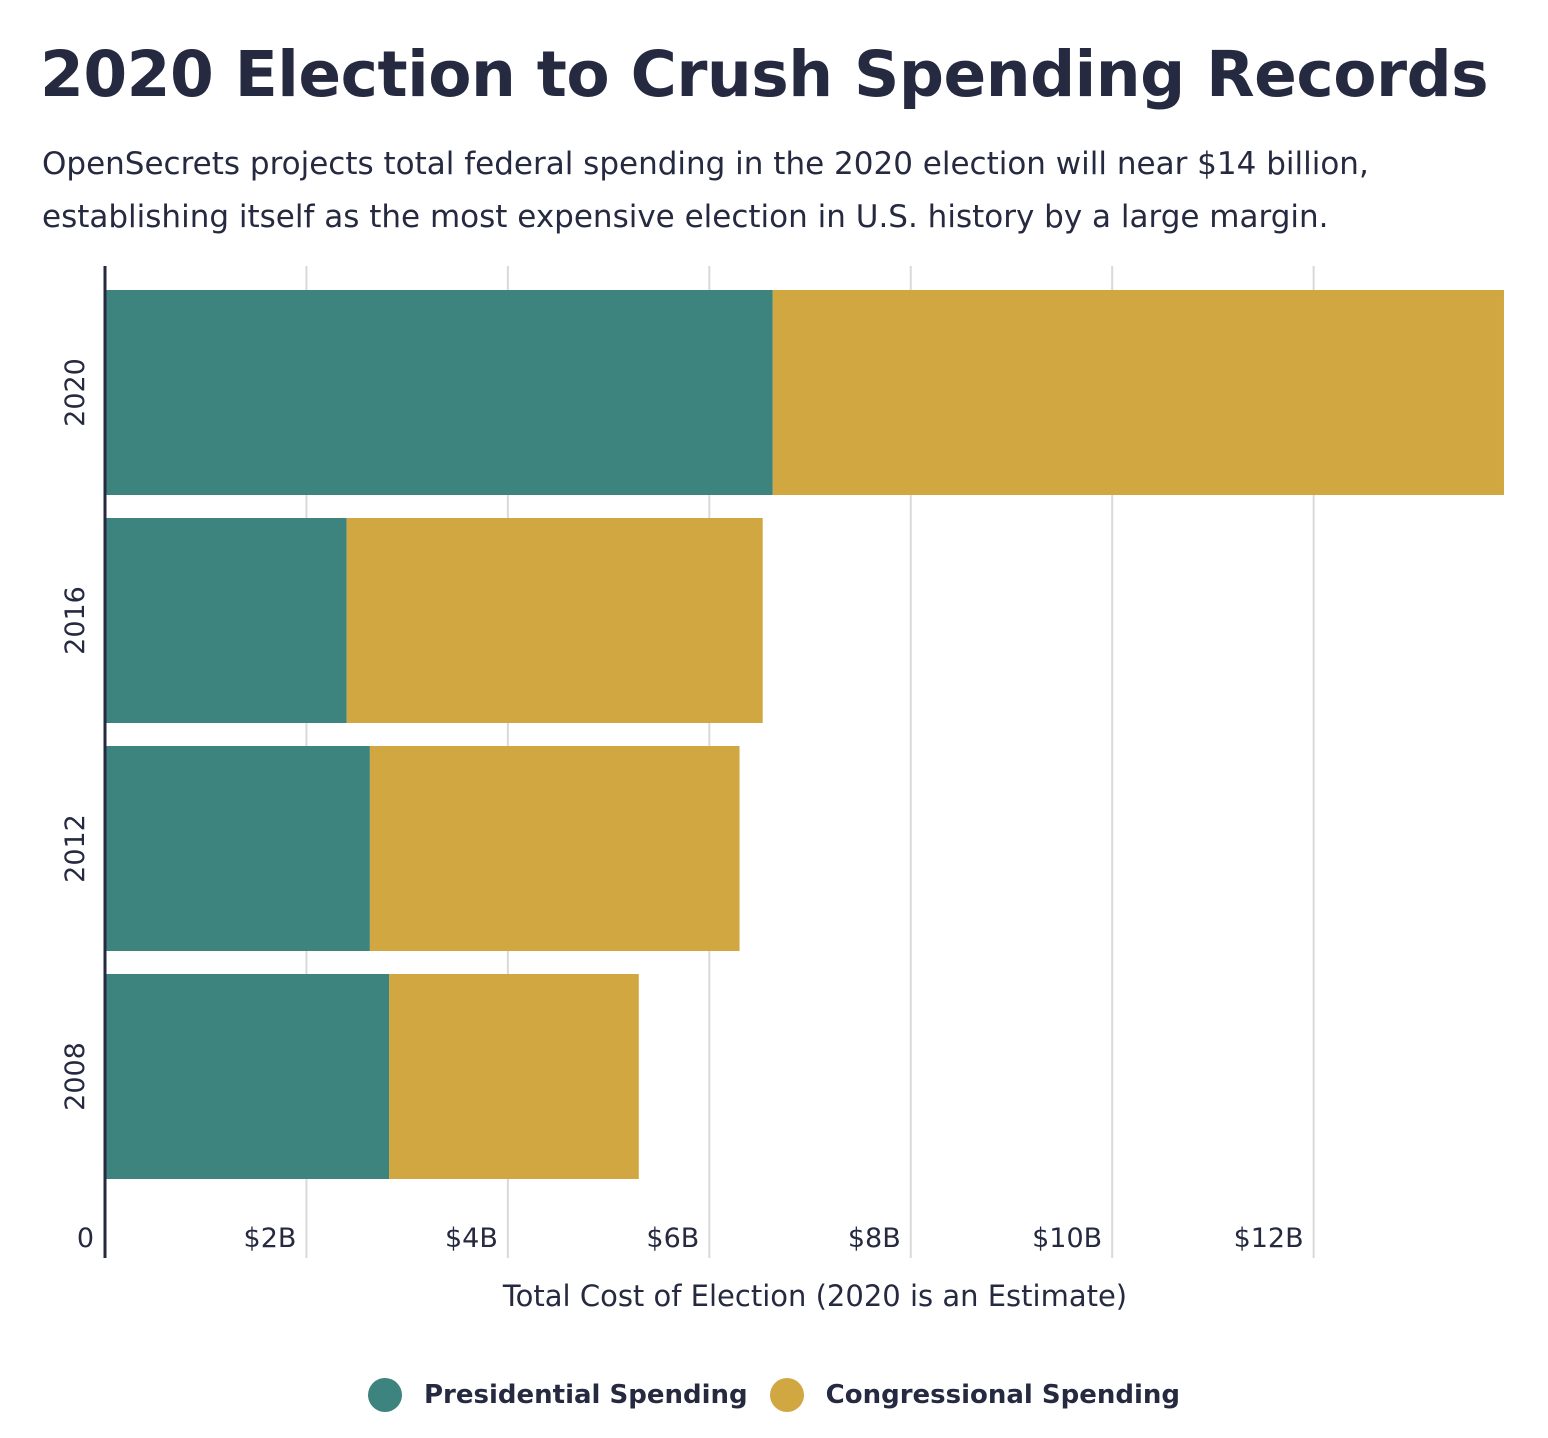 This screenshot has height=1438, width=1548. What do you see at coordinates (1003, 1395) in the screenshot?
I see `legend-label-congressional: Congressional Spending` at bounding box center [1003, 1395].